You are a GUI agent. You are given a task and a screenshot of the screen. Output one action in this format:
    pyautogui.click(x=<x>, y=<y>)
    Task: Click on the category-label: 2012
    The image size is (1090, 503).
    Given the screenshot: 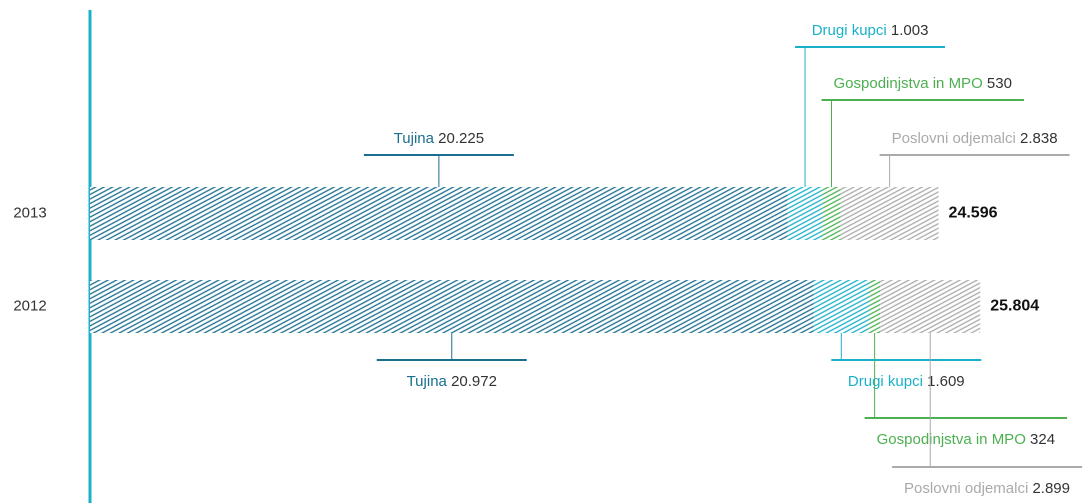 What is the action you would take?
    pyautogui.click(x=29, y=305)
    